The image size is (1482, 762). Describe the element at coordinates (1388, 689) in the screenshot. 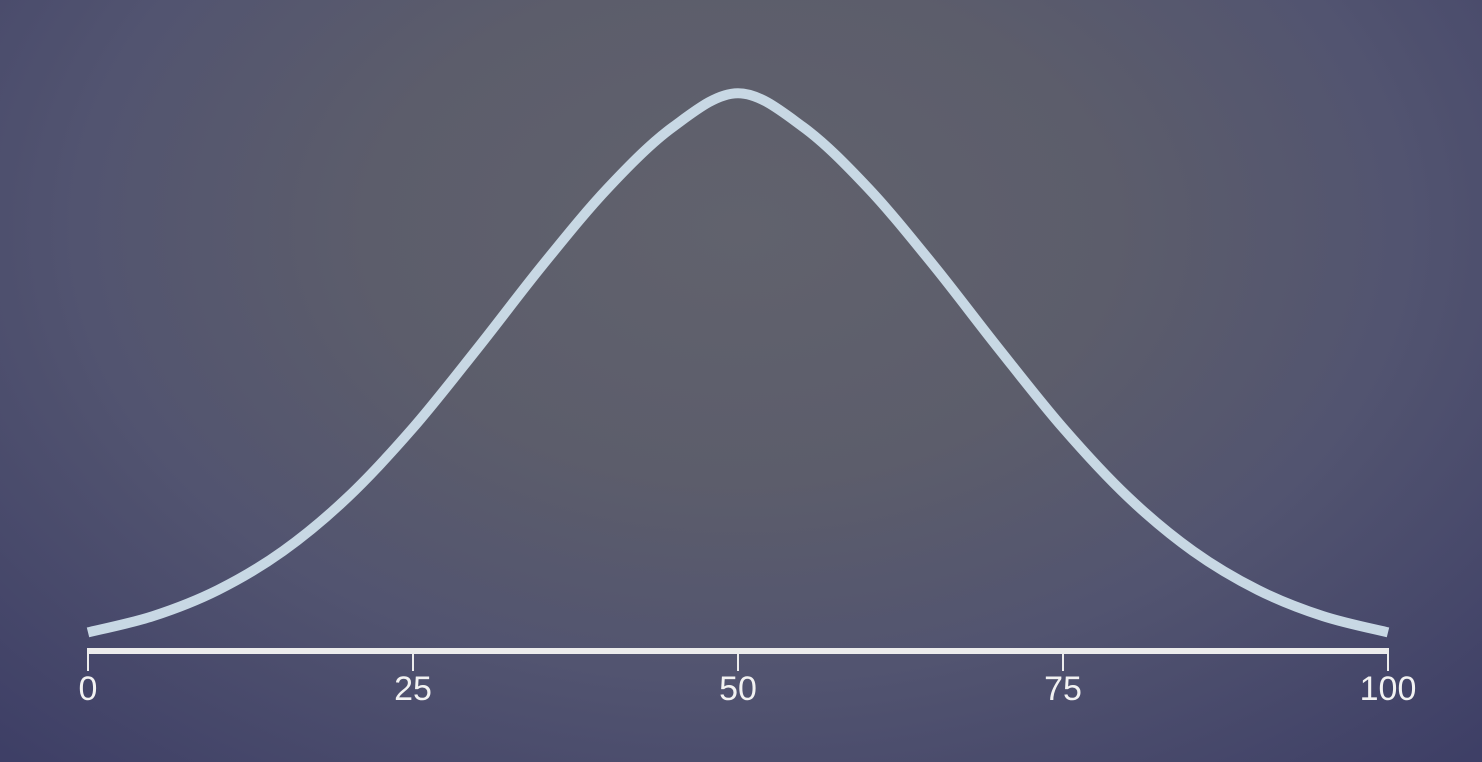

I see `x-tick-label: 100` at that location.